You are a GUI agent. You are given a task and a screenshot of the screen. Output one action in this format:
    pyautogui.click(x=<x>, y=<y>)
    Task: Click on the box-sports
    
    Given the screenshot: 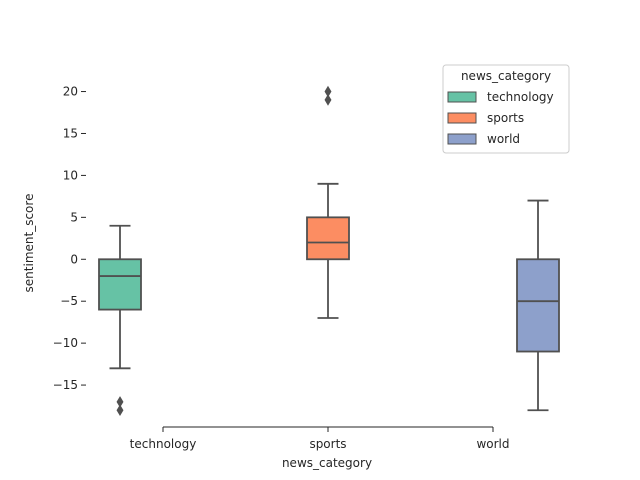 What is the action you would take?
    pyautogui.click(x=328, y=202)
    